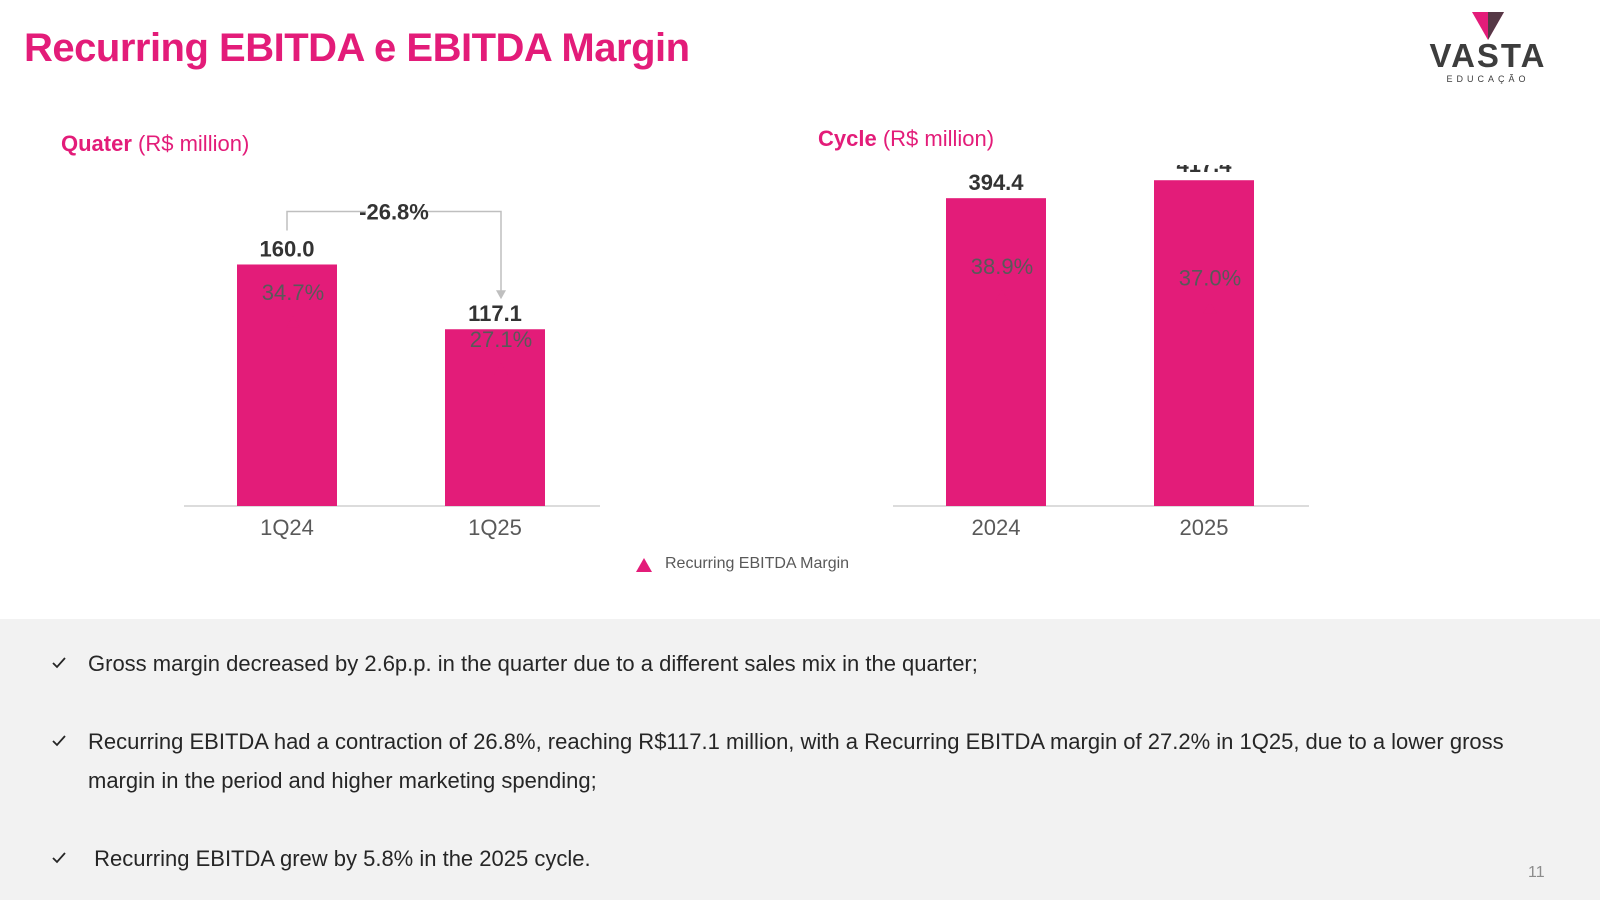 This screenshot has width=1600, height=900. Describe the element at coordinates (1002, 266) in the screenshot. I see `margin-label: 38.9%` at that location.